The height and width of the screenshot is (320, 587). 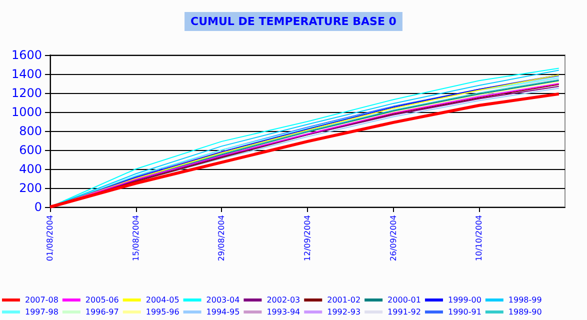 What do you see at coordinates (404, 312) in the screenshot?
I see `legend-label: 1991-92` at bounding box center [404, 312].